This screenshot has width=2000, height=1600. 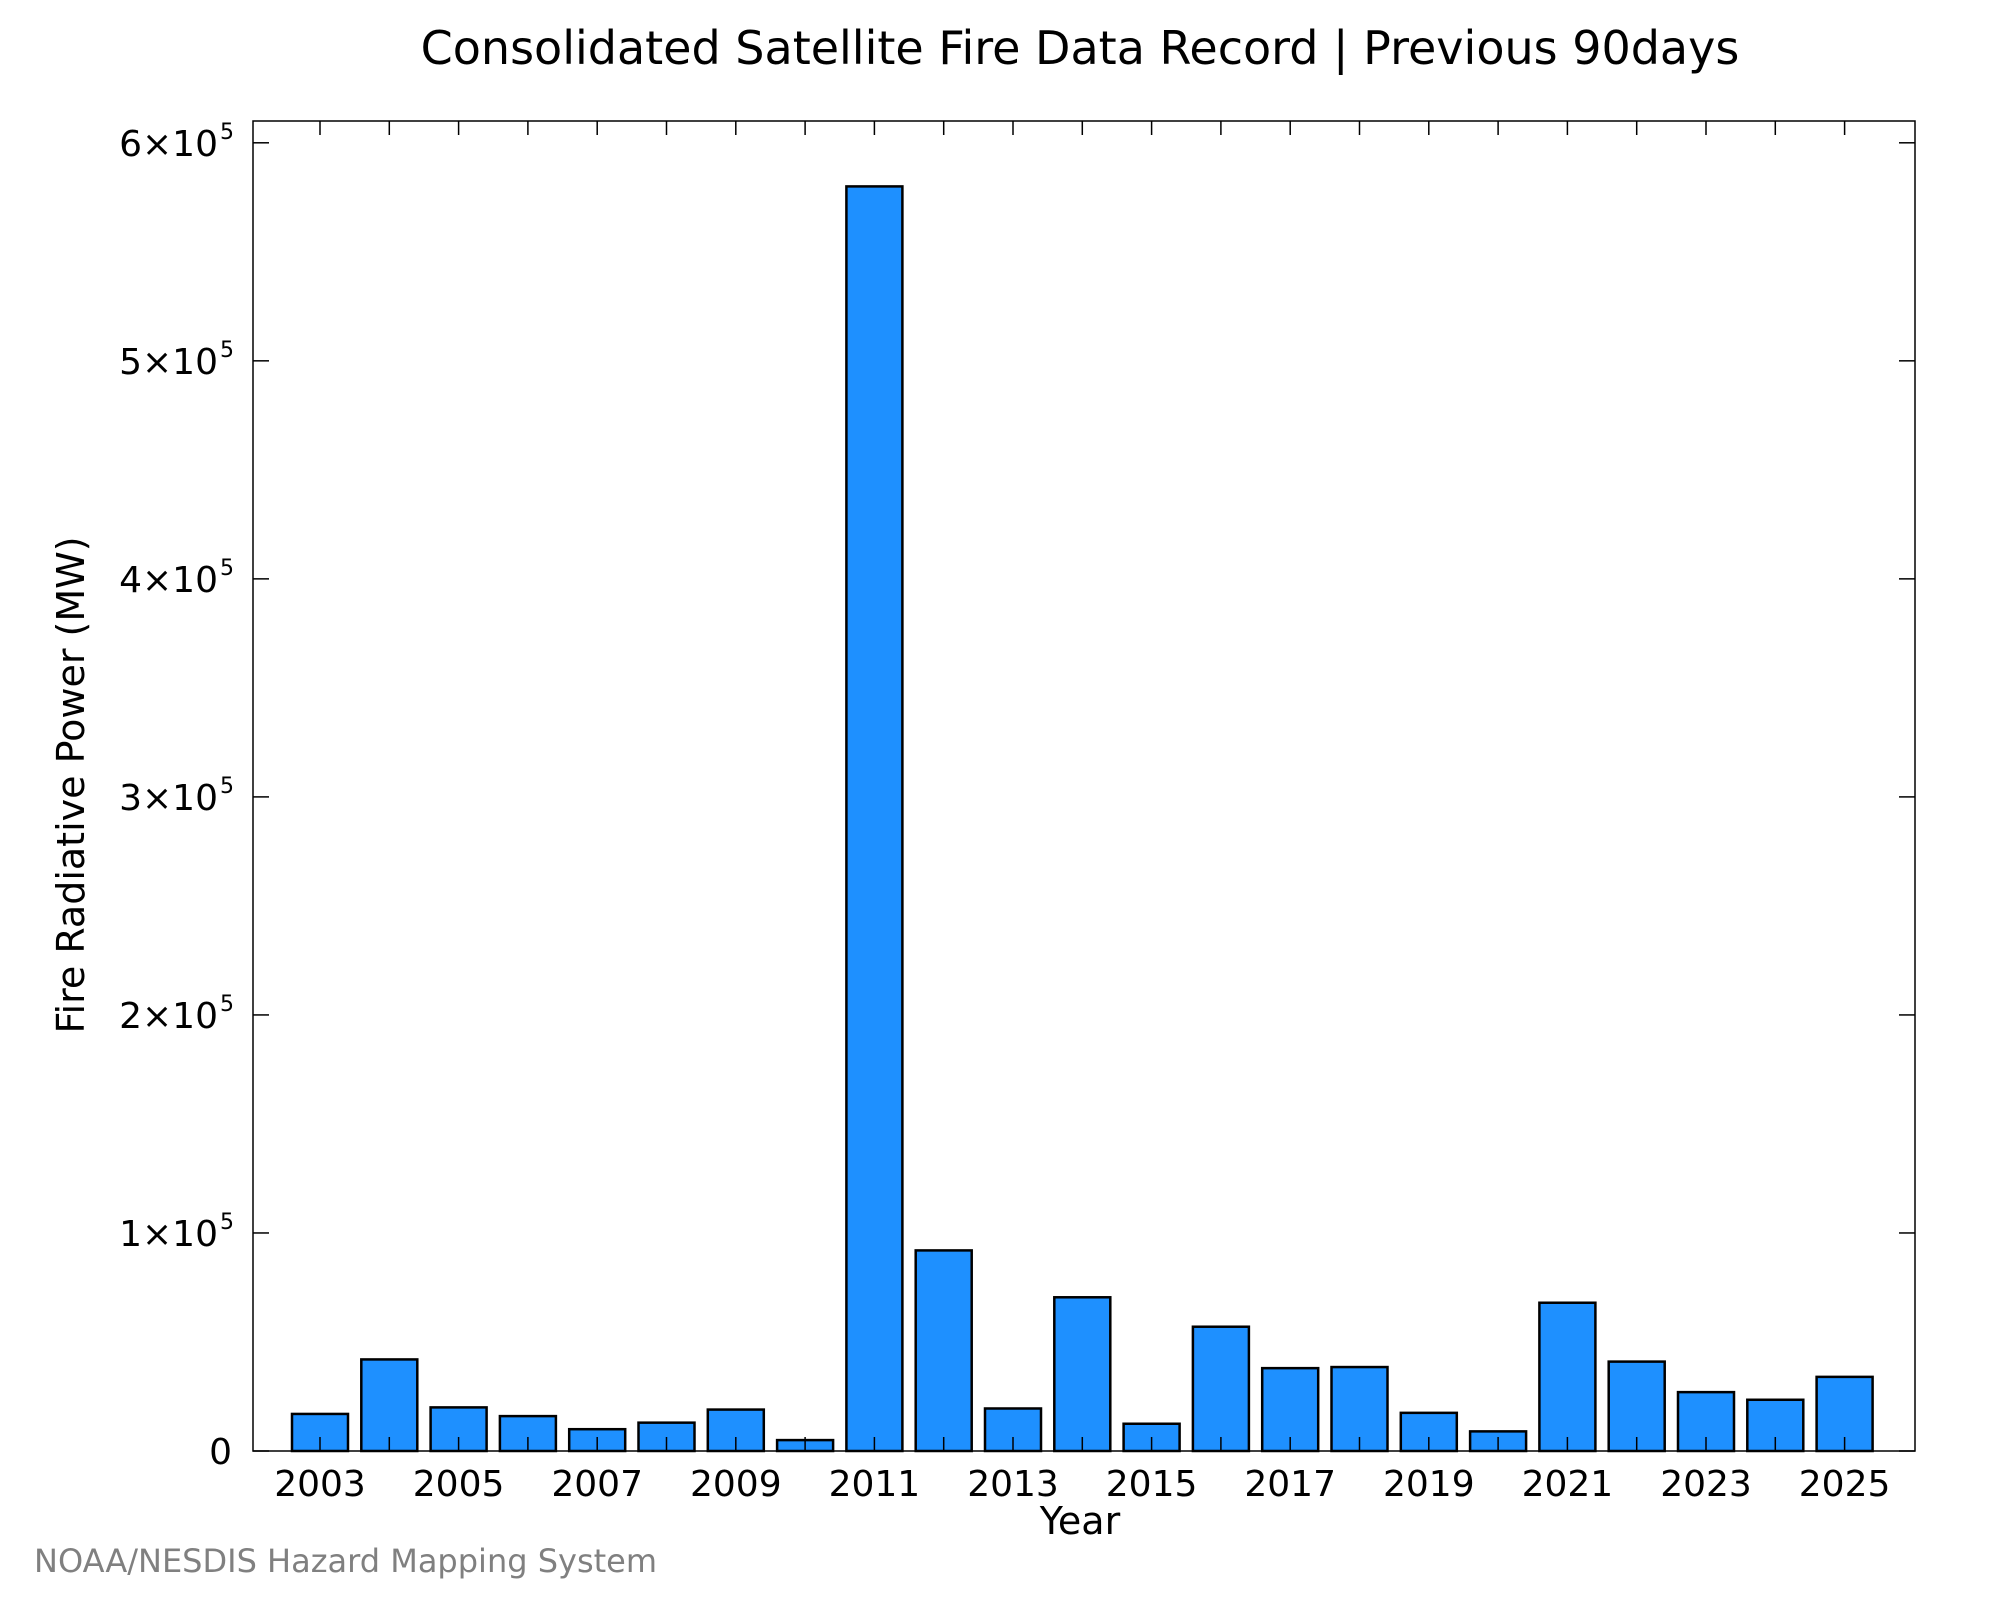 What do you see at coordinates (1567, 1377) in the screenshot?
I see `bar-2021` at bounding box center [1567, 1377].